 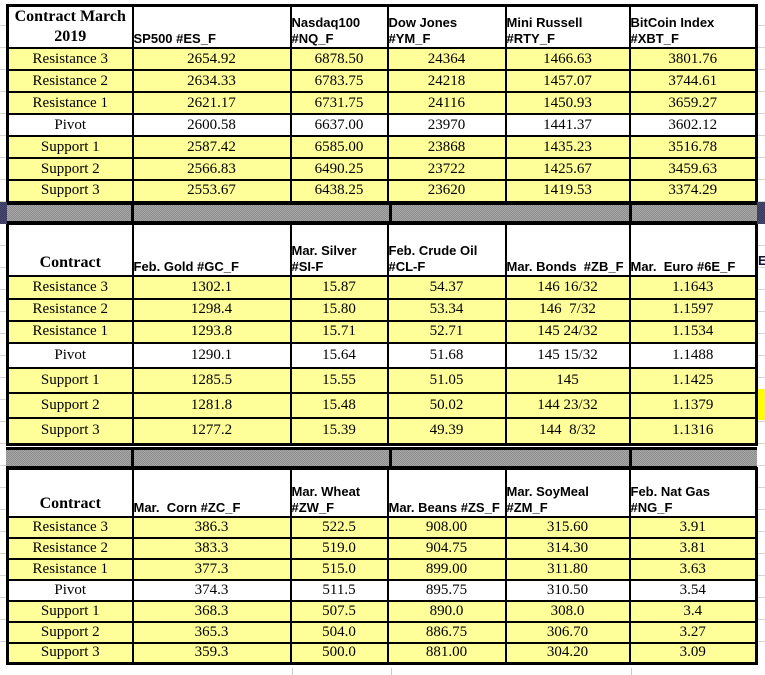 What do you see at coordinates (339, 147) in the screenshot?
I see `value-cell: 6585.00` at bounding box center [339, 147].